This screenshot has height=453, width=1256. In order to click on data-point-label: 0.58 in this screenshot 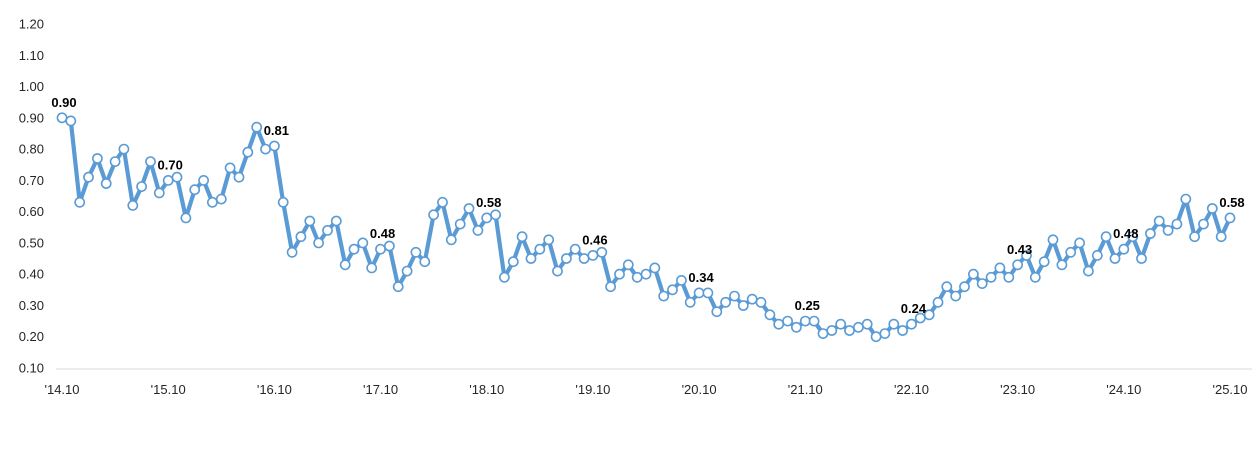, I will do `click(488, 202)`.